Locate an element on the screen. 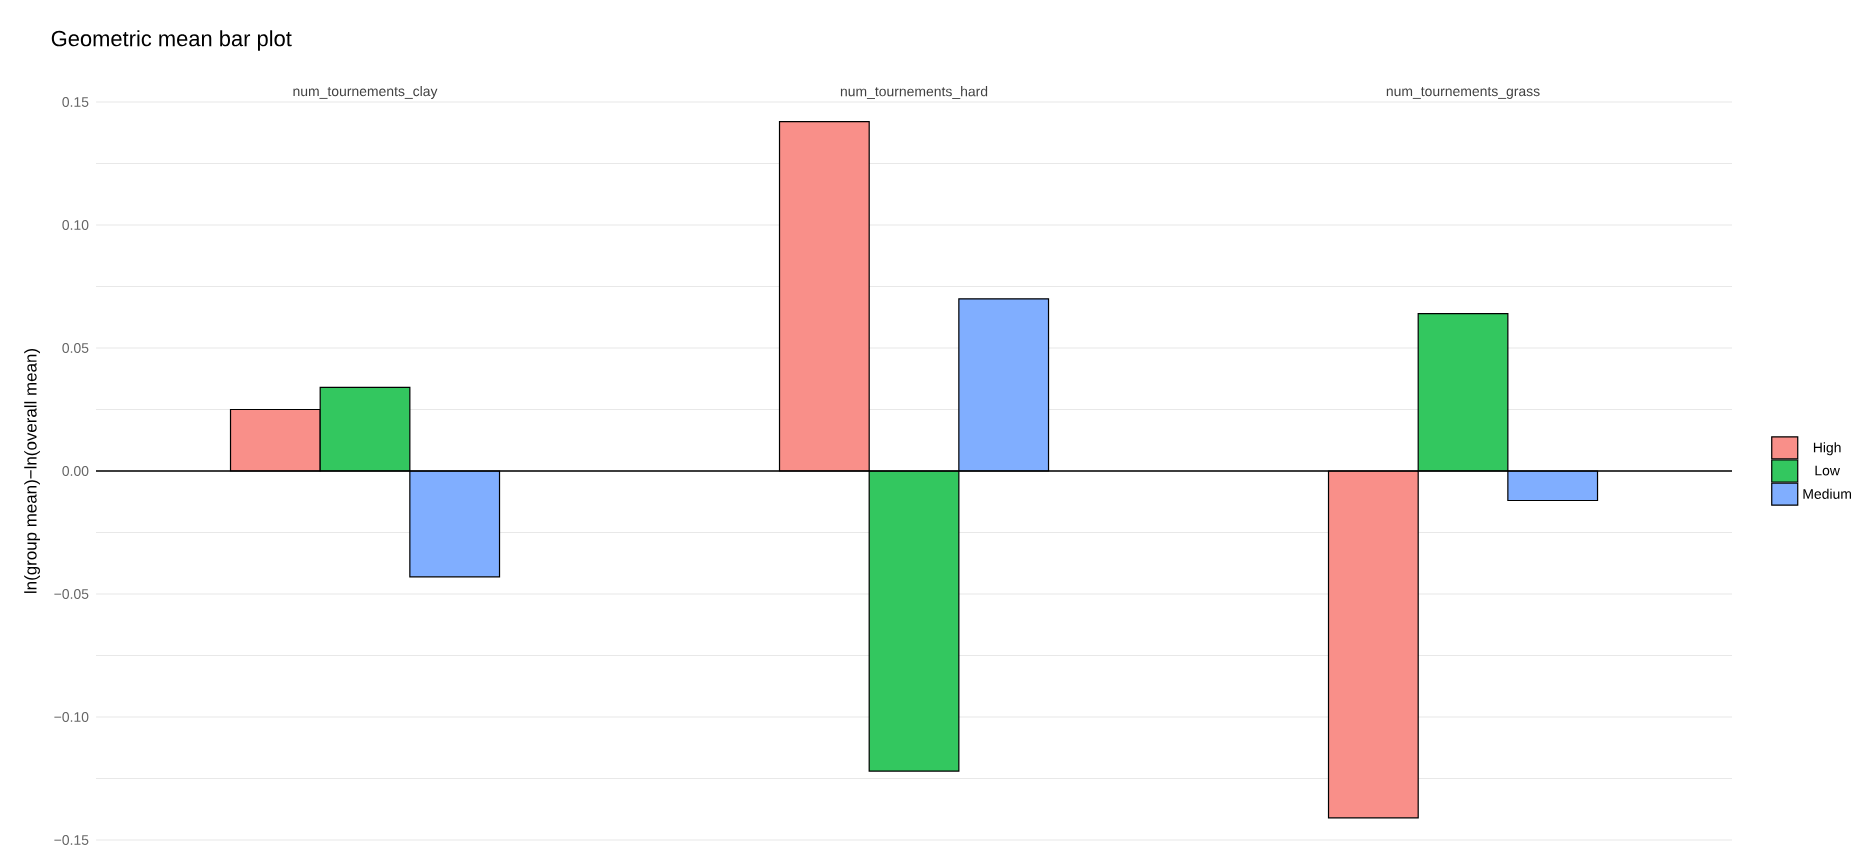 The width and height of the screenshot is (1870, 854). chart-title: Geometric mean bar plot is located at coordinates (171, 40).